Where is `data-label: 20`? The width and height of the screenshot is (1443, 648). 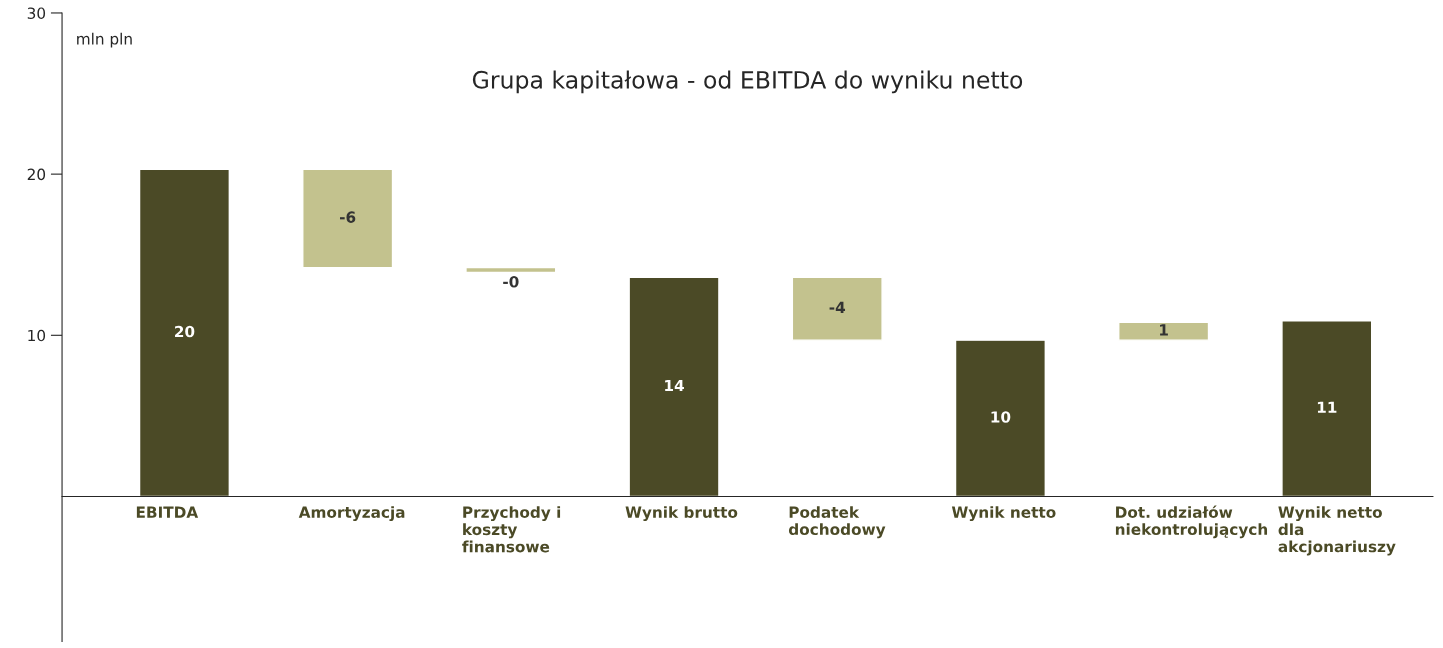 data-label: 20 is located at coordinates (185, 331).